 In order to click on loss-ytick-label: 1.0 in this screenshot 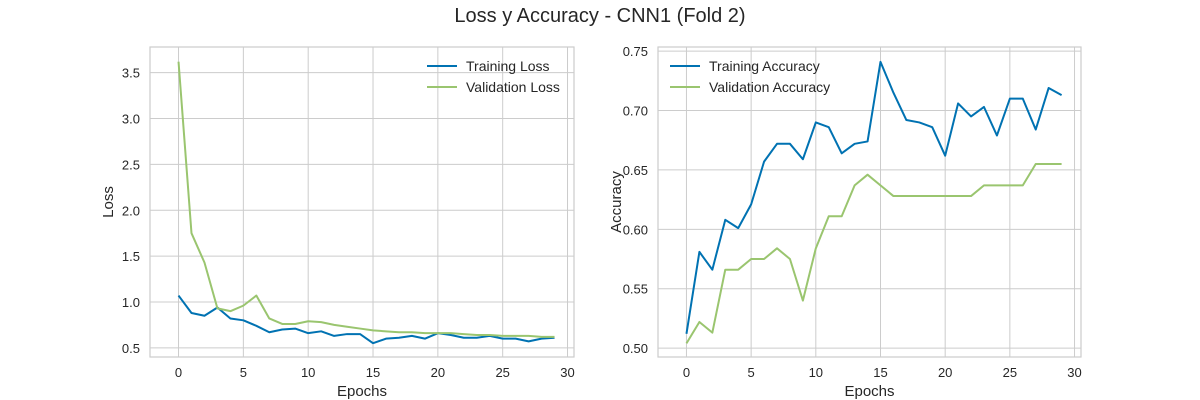, I will do `click(131, 302)`.